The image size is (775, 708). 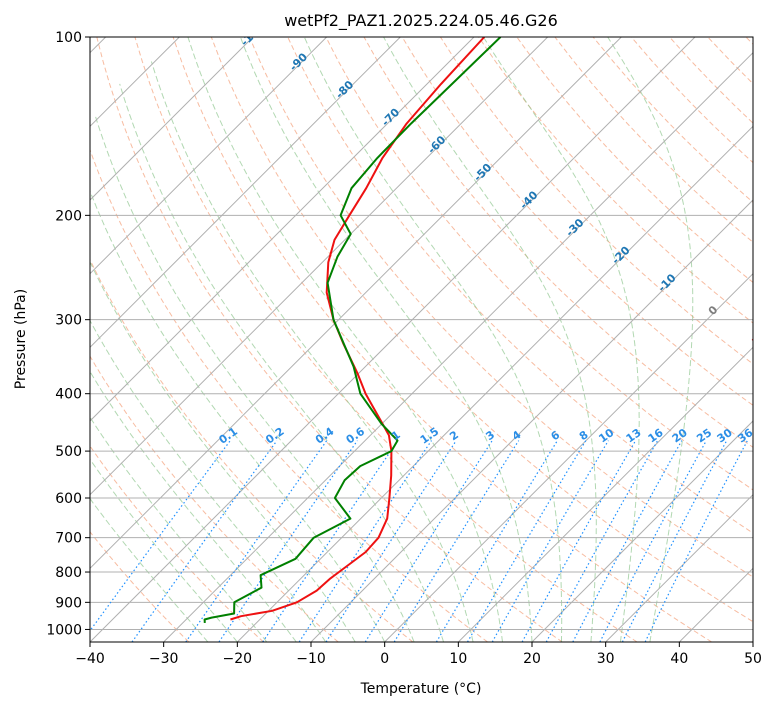 What do you see at coordinates (68, 499) in the screenshot?
I see `y-tick-label: 600` at bounding box center [68, 499].